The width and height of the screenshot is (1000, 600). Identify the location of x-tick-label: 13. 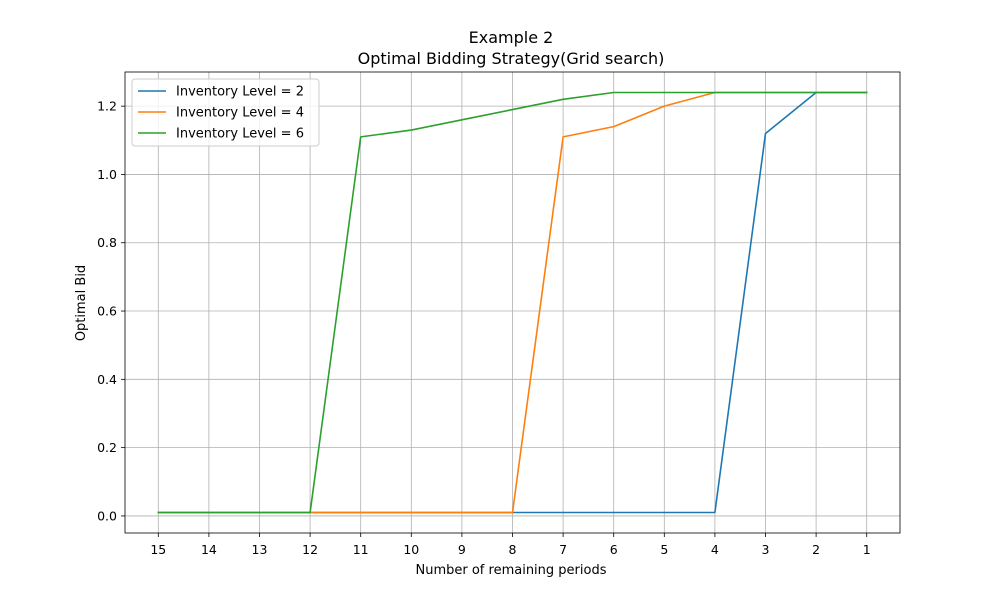
(260, 549).